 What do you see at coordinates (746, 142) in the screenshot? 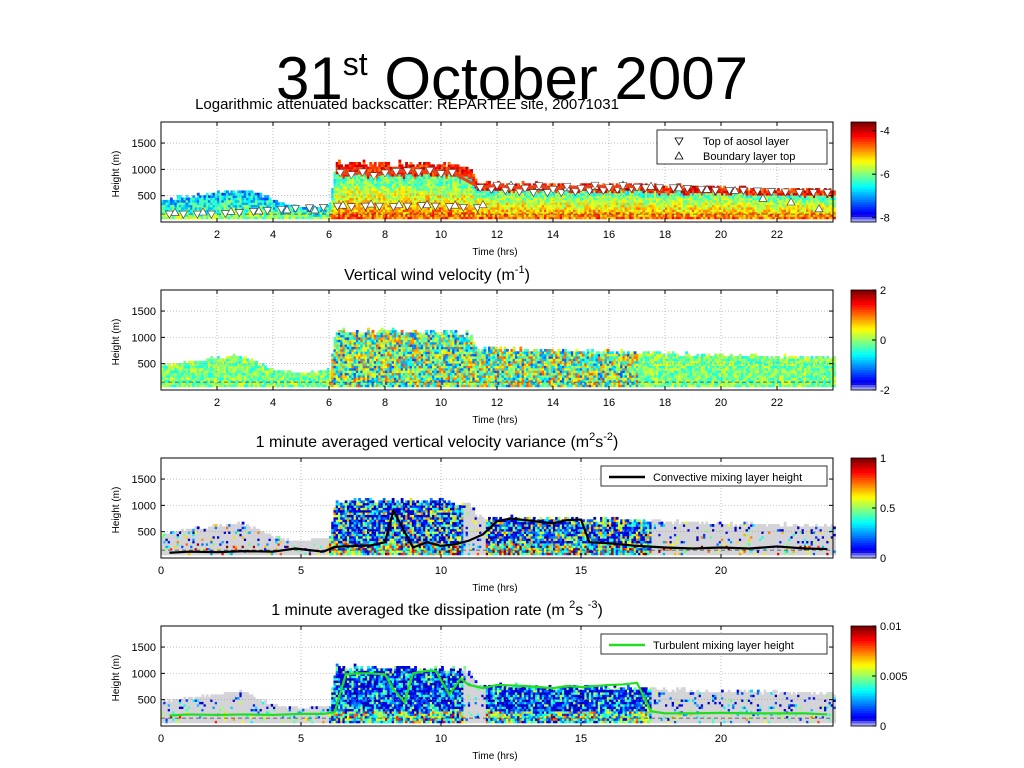
I see `legend-label: Top of aosol layer` at bounding box center [746, 142].